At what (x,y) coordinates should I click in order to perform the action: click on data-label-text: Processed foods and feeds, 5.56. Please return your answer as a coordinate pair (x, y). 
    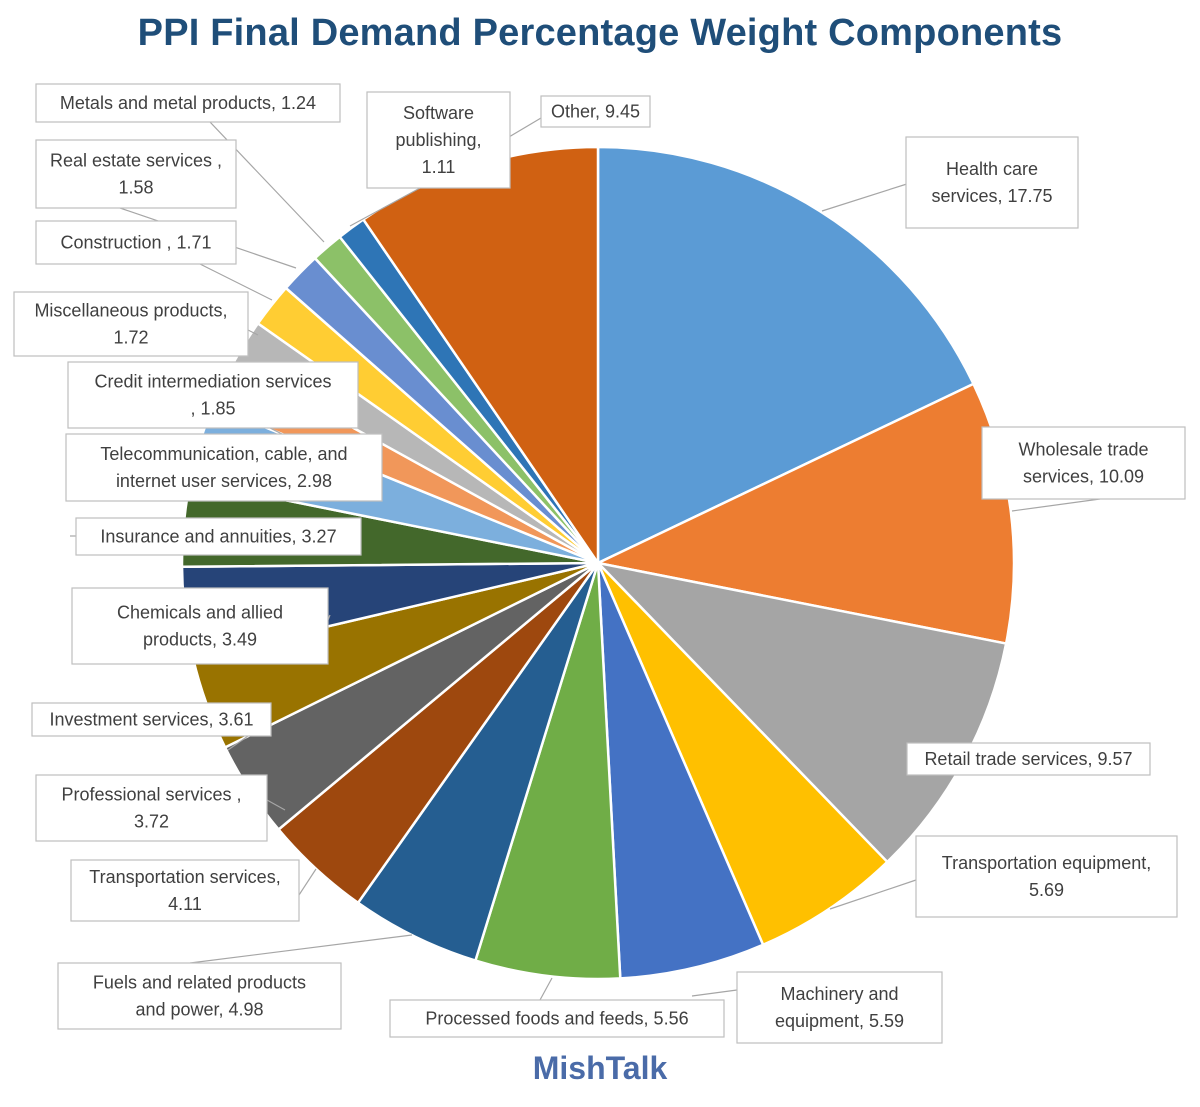
    Looking at the image, I should click on (556, 1019).